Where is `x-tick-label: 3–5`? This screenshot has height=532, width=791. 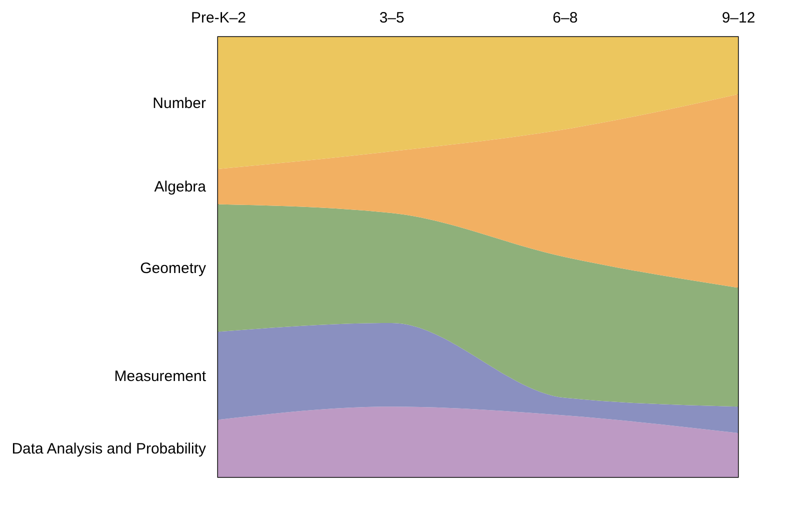
x-tick-label: 3–5 is located at coordinates (391, 18).